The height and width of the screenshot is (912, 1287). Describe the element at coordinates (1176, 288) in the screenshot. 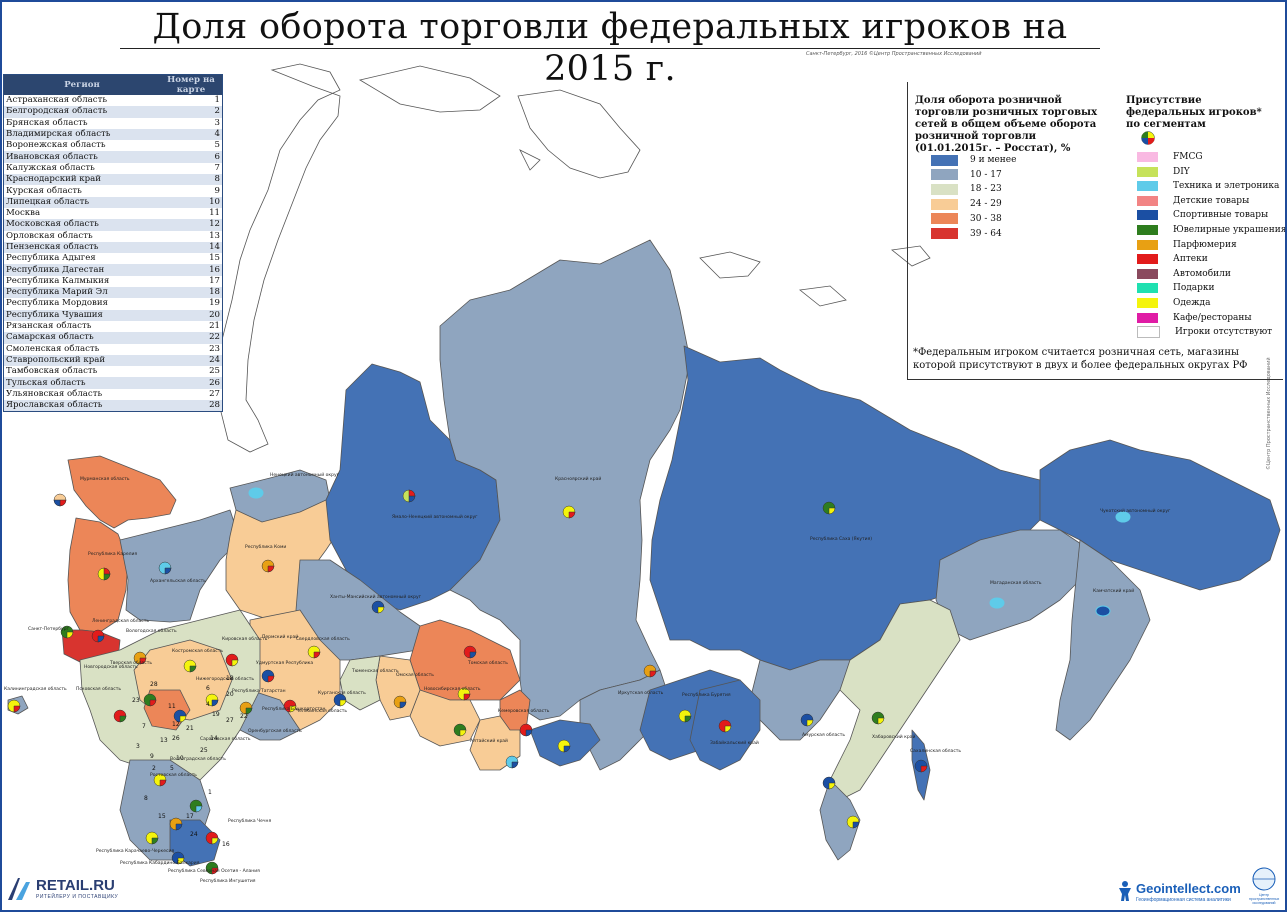

I see `legend-segment-row: Подарки` at that location.